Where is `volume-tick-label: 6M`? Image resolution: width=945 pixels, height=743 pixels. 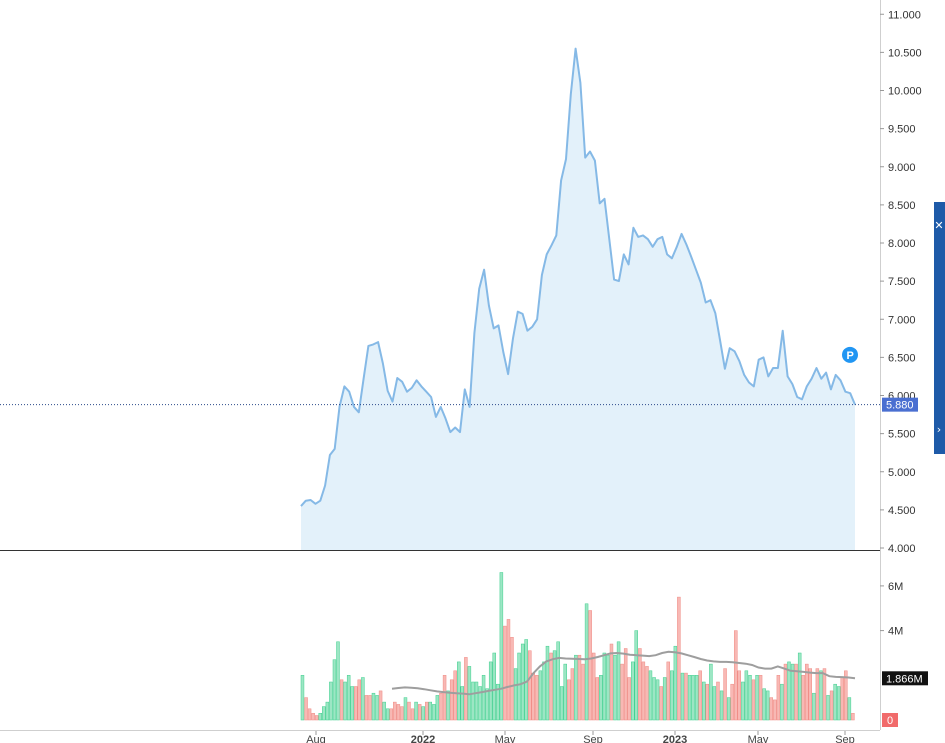 volume-tick-label: 6M is located at coordinates (895, 587).